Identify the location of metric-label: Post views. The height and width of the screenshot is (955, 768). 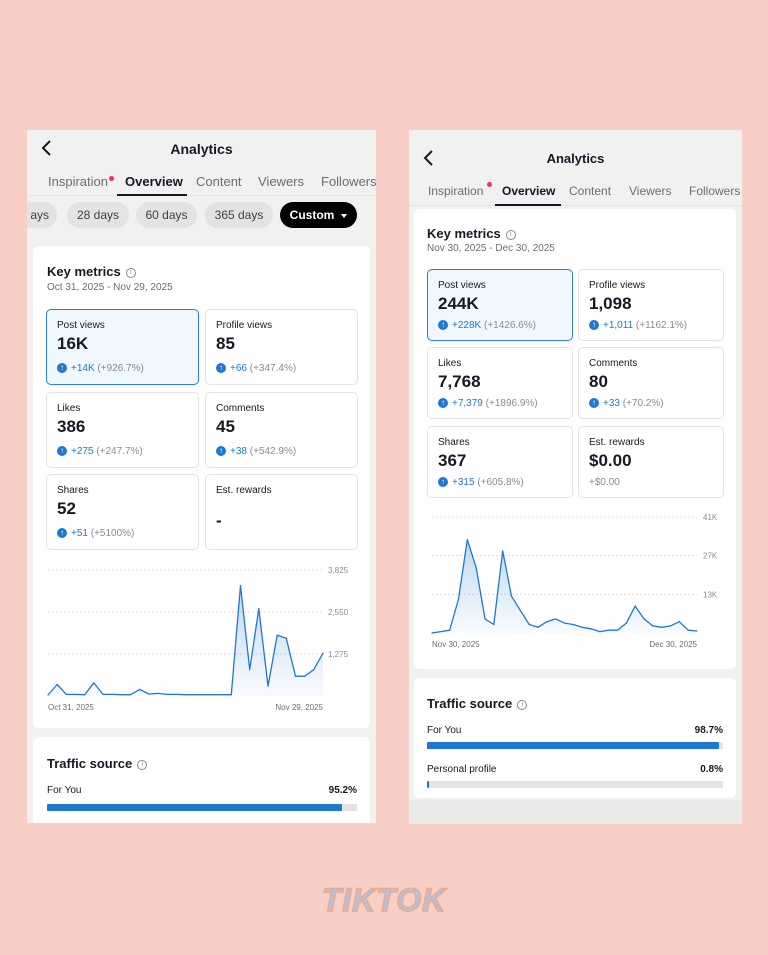
(81, 325).